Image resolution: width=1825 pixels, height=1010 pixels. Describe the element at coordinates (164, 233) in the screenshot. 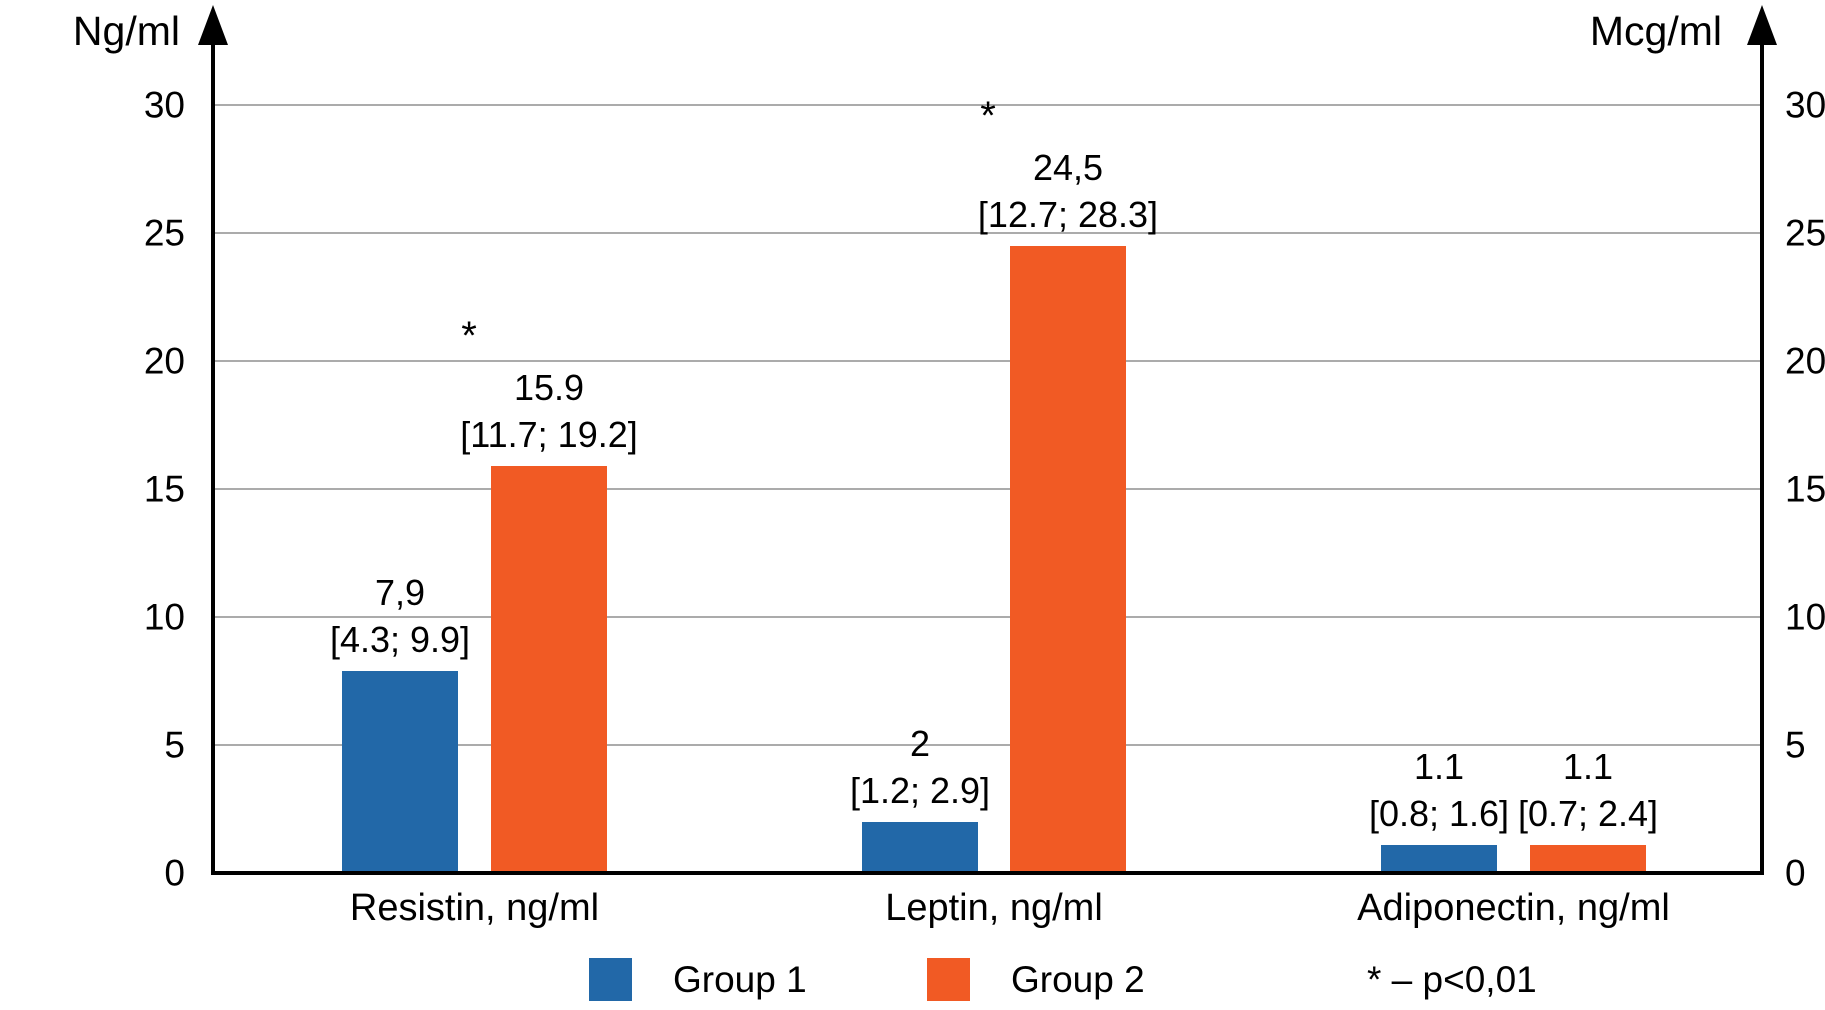

I see `left-tick-label-25: 25` at that location.